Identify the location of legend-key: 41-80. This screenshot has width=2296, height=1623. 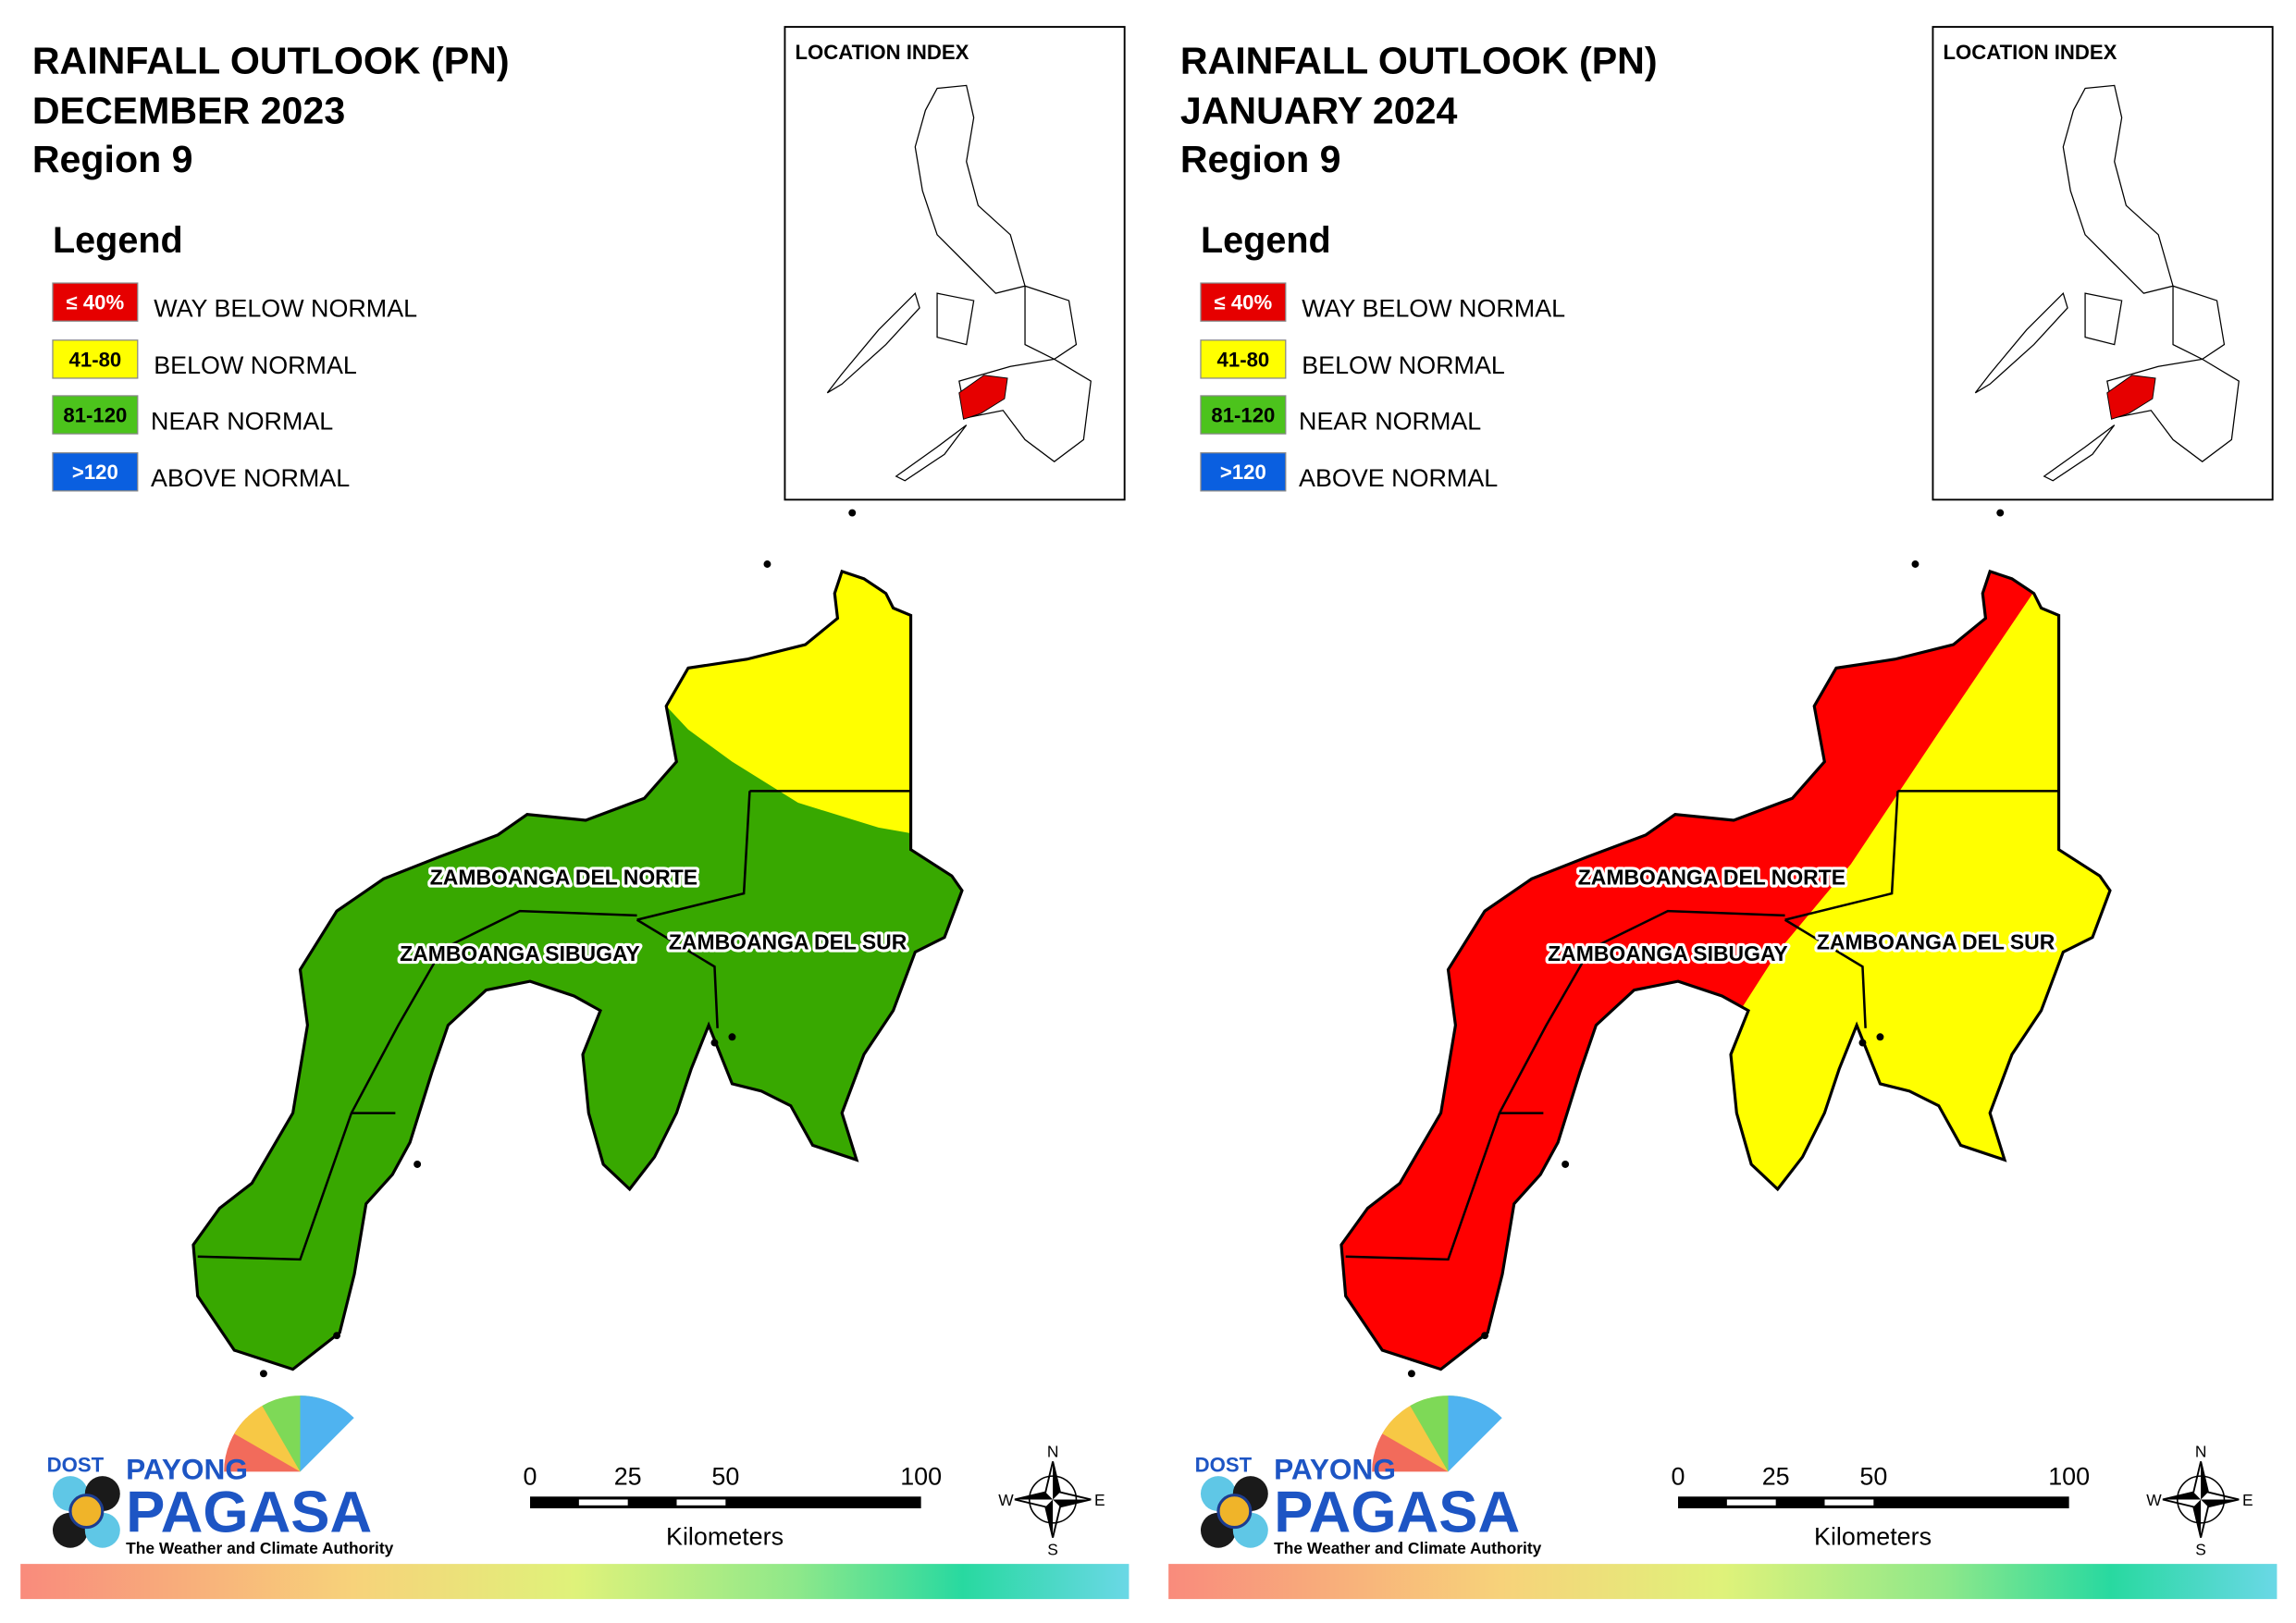
(1243, 359).